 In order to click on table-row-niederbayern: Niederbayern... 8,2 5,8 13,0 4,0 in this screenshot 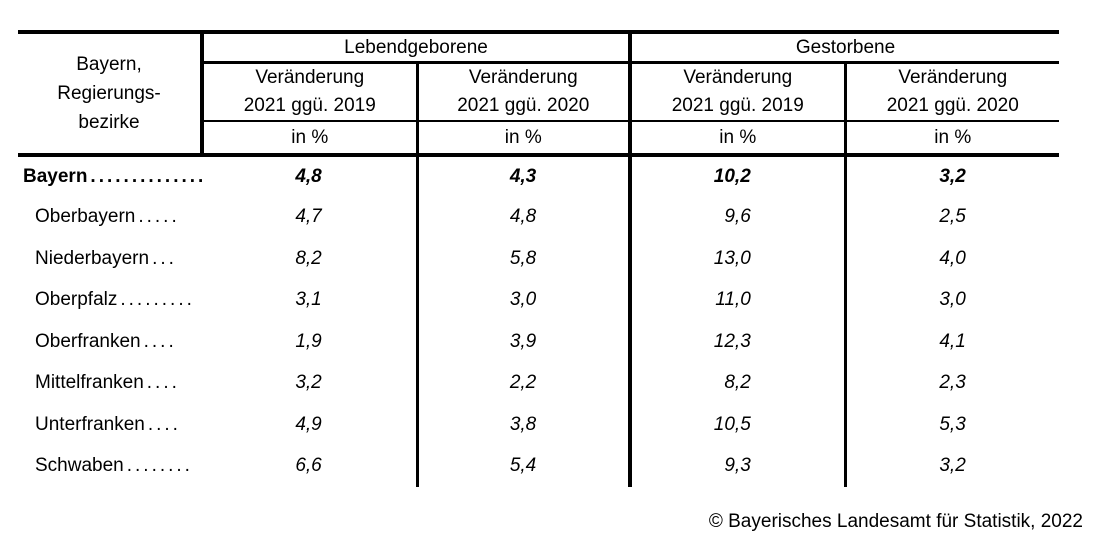, I will do `click(539, 259)`.